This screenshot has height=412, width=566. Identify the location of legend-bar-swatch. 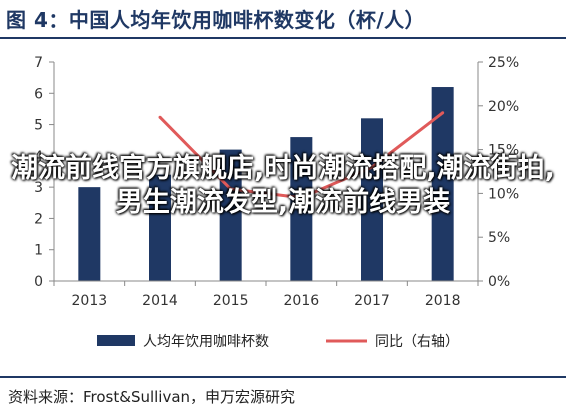
(116, 340).